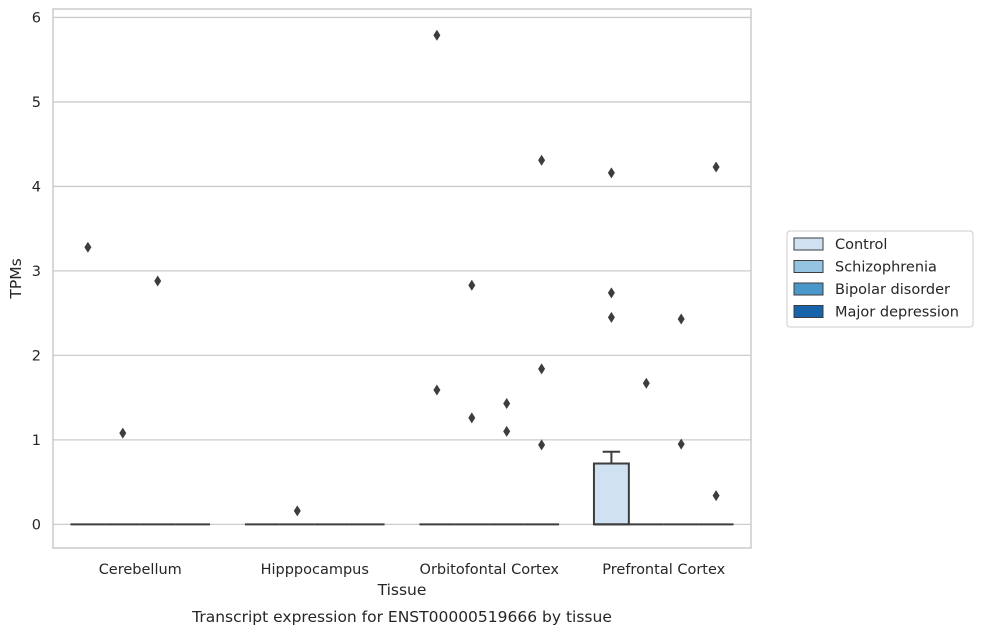 This screenshot has width=983, height=634. I want to click on box-body, so click(611, 494).